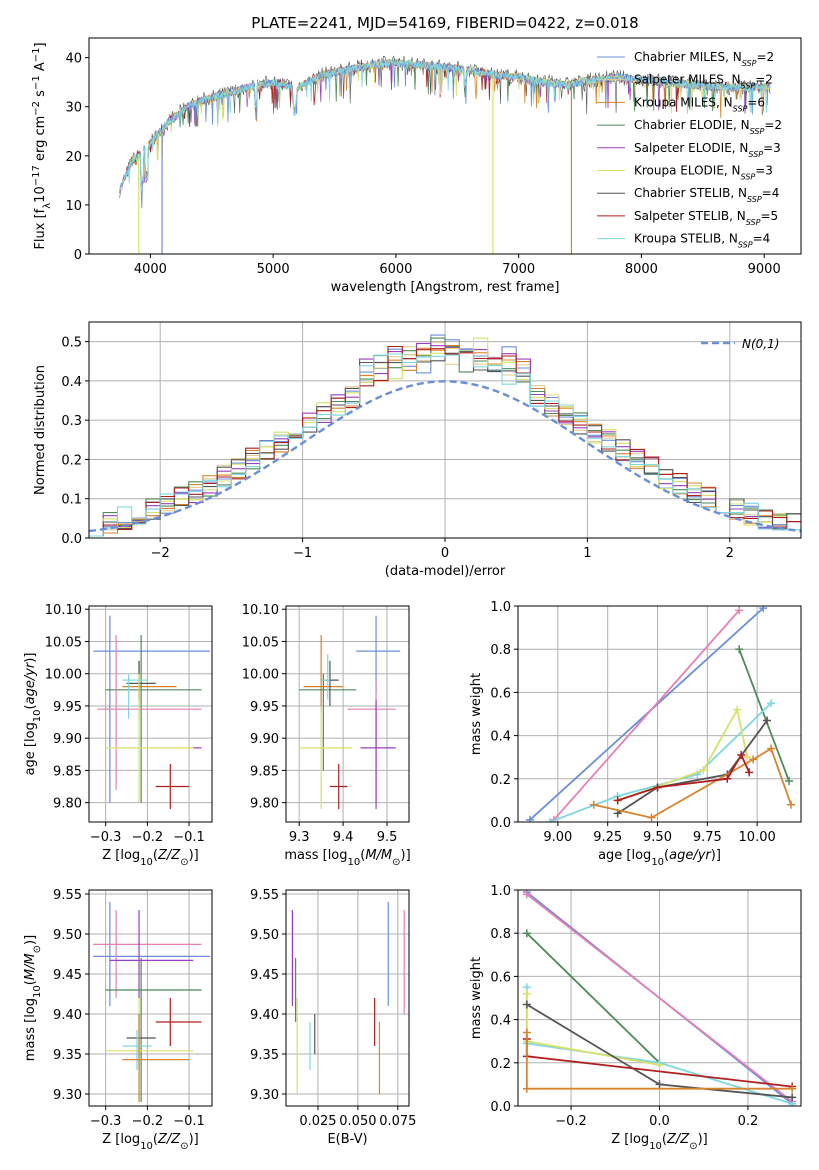 Image resolution: width=819 pixels, height=1170 pixels. I want to click on y-tick-label: 10, so click(73, 206).